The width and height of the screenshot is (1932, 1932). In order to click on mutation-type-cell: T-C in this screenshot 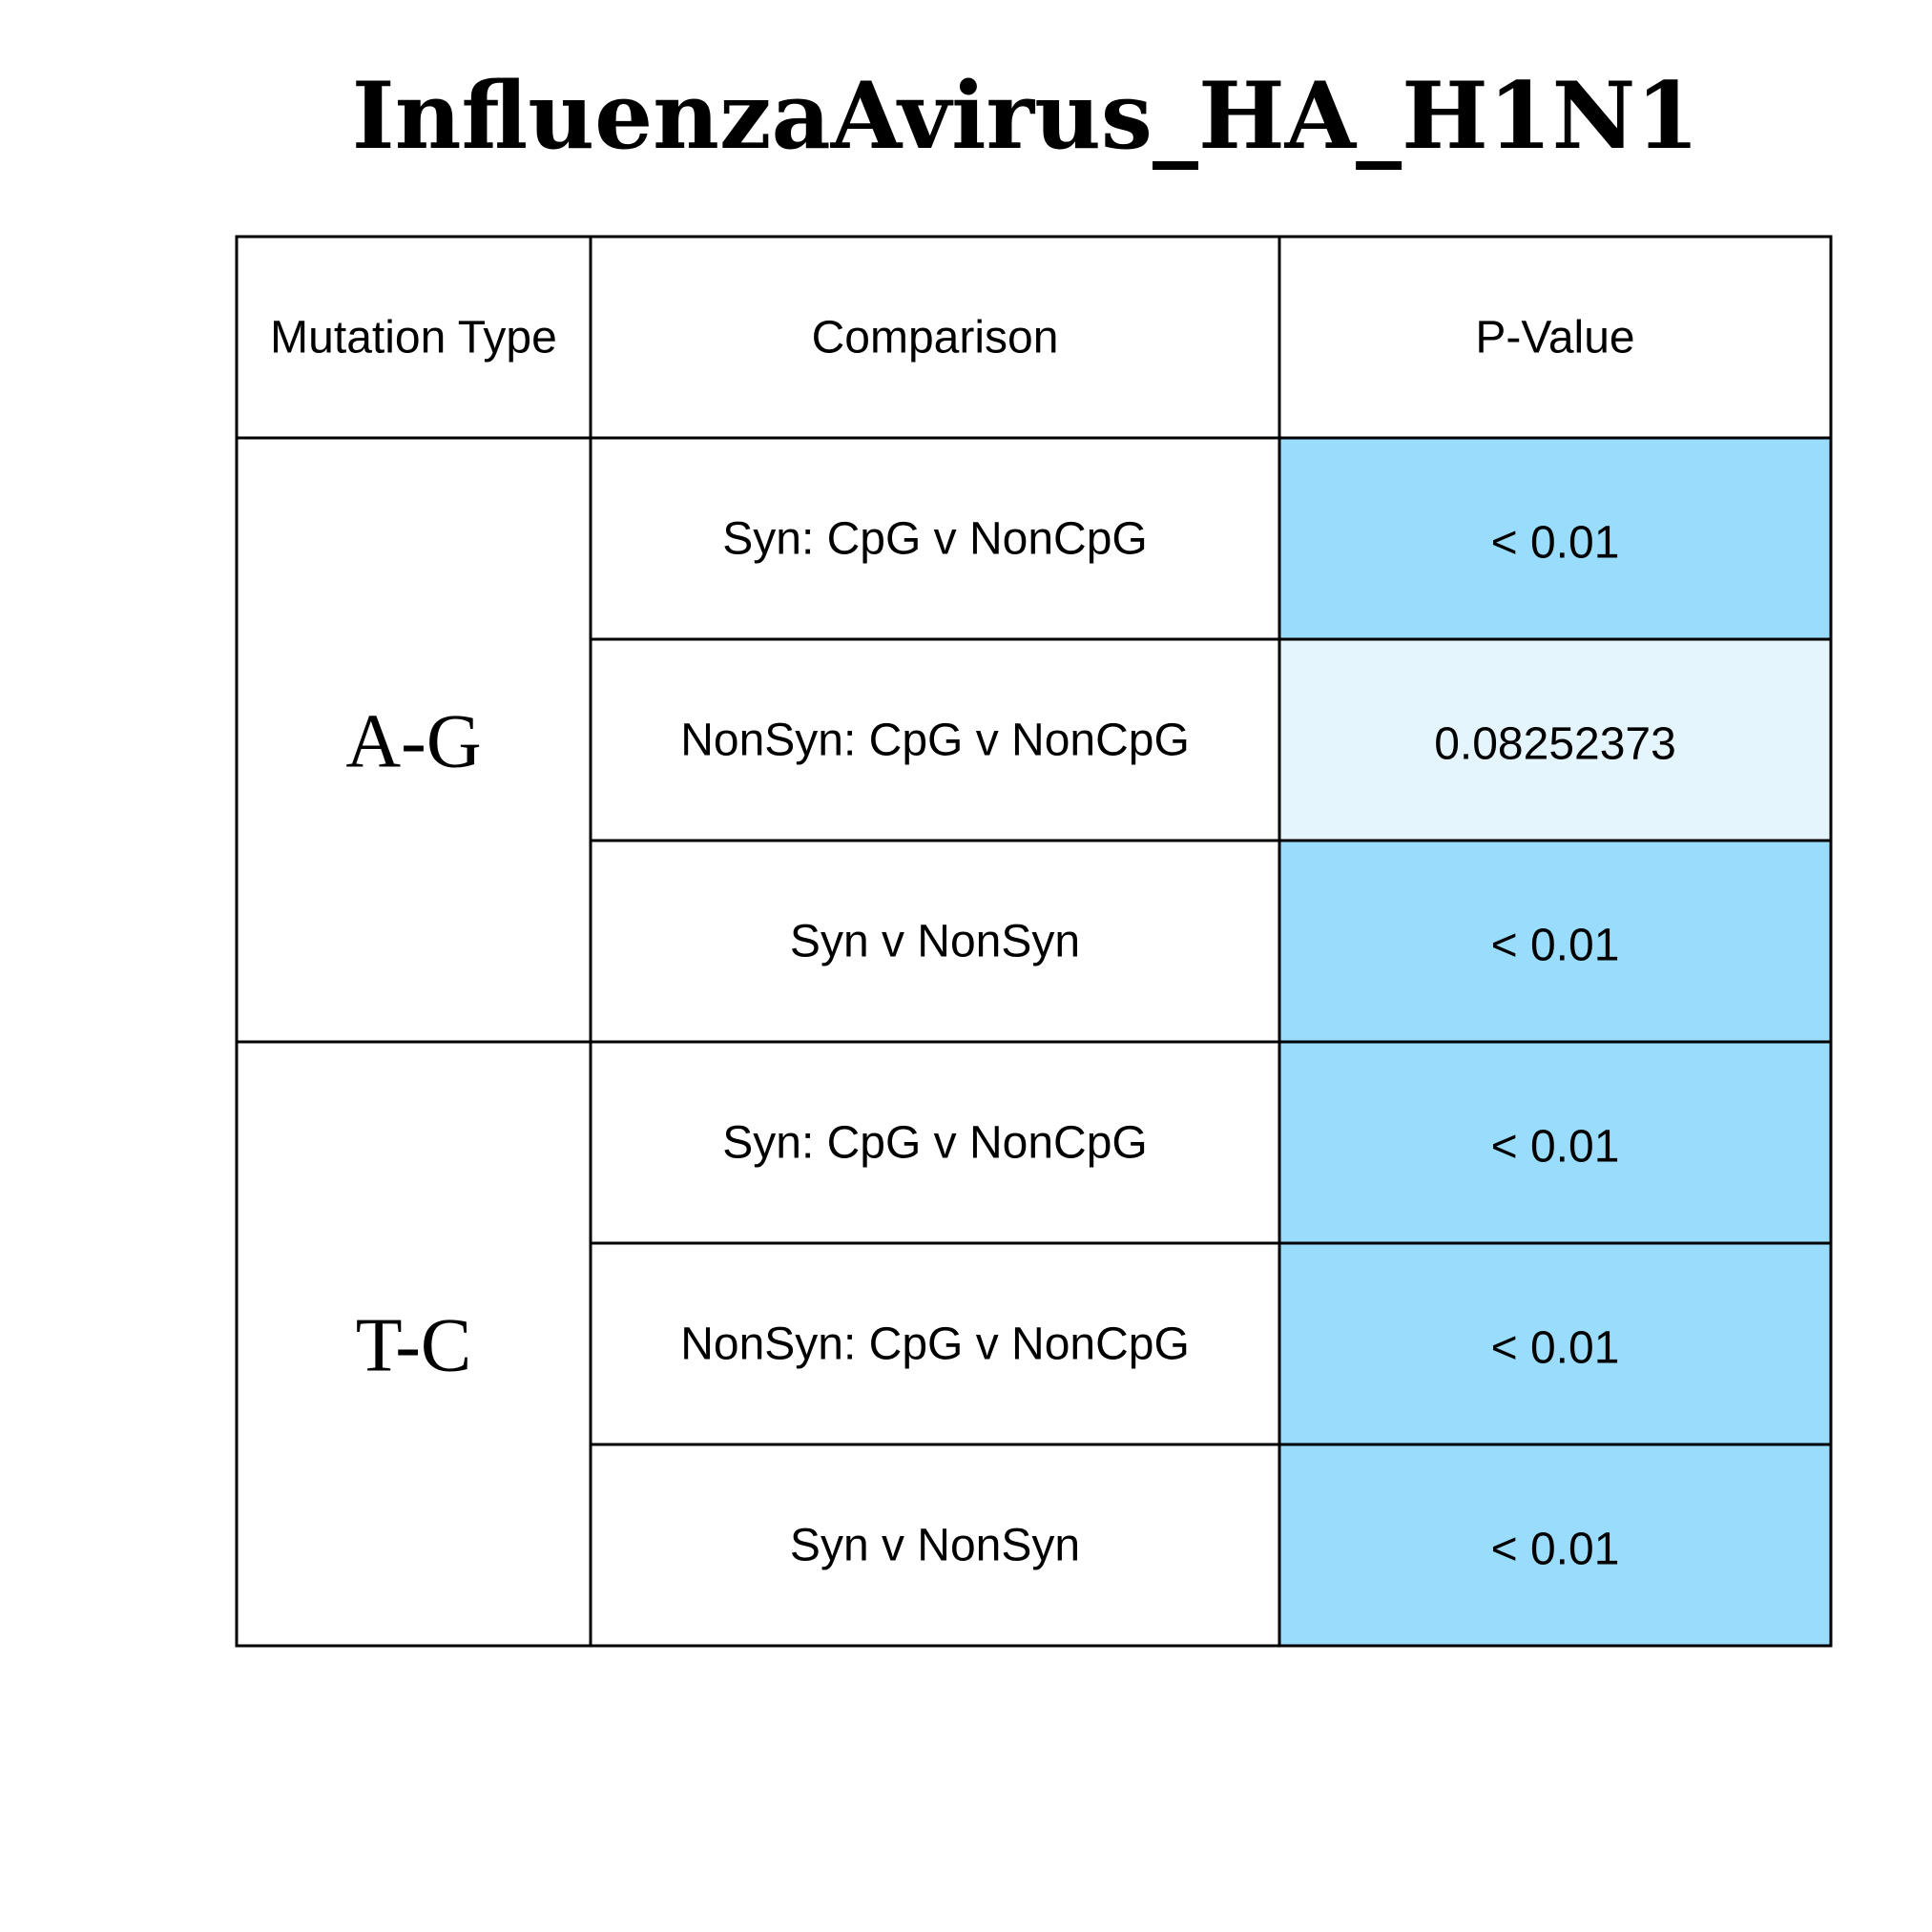, I will do `click(414, 1346)`.